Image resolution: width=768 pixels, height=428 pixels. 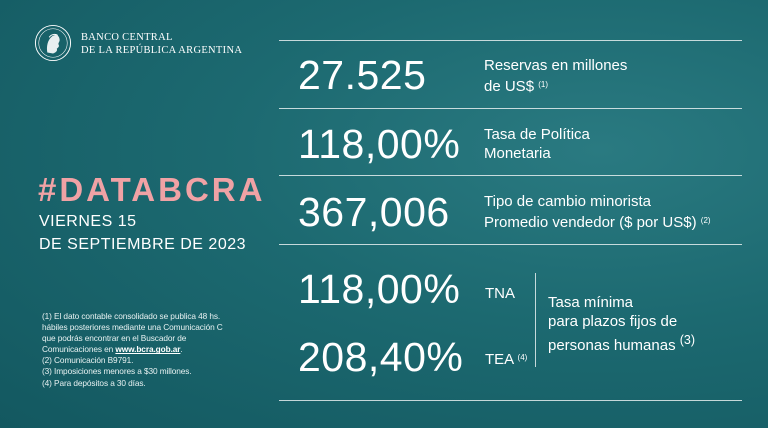 What do you see at coordinates (517, 153) in the screenshot?
I see `tasa-politica-label-line2: Monetaria` at bounding box center [517, 153].